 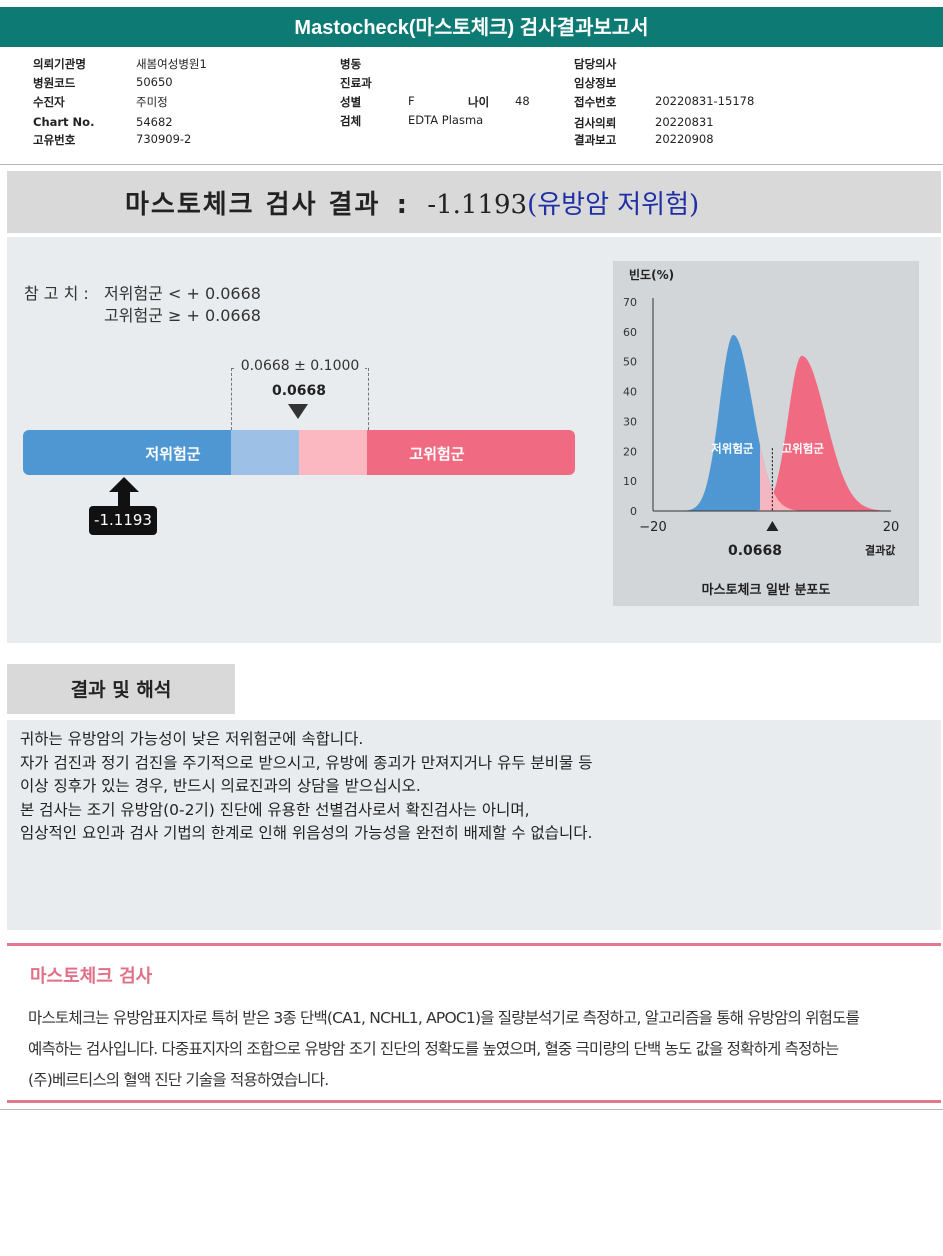 I want to click on result-label: 마스토체크 검사 결과, so click(x=253, y=205).